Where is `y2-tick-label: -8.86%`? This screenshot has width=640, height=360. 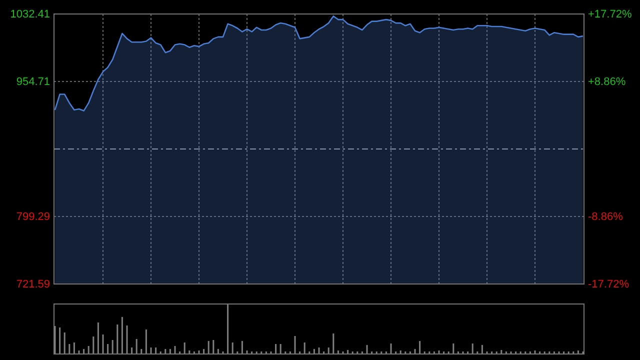 y2-tick-label: -8.86% is located at coordinates (606, 217).